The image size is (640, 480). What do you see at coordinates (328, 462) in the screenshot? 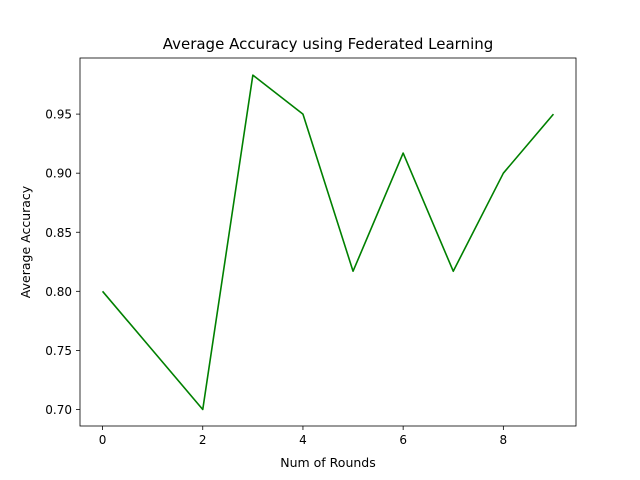
I see `x-axis-label: Num of Rounds` at bounding box center [328, 462].